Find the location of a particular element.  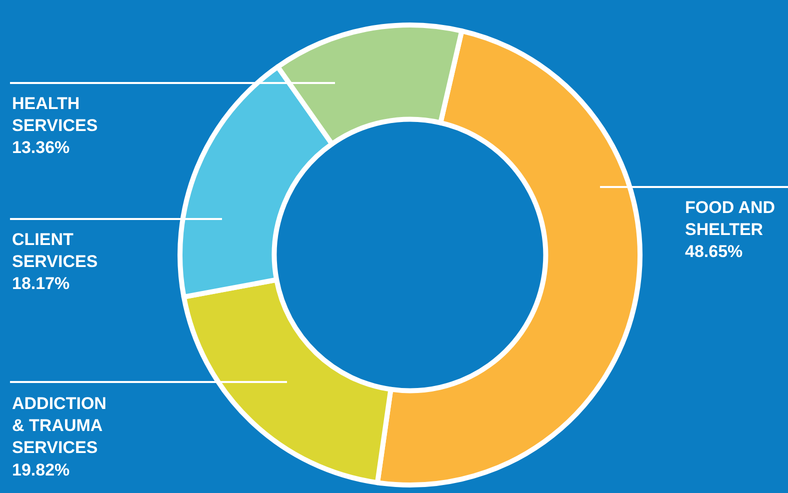

data-label: 13.36% is located at coordinates (41, 148).